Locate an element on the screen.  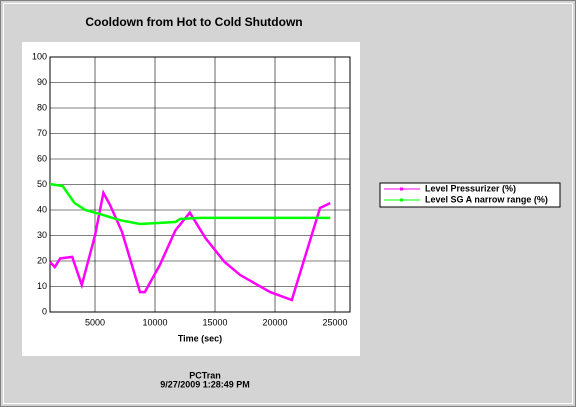
legend-label: Level Pressurizer (%) is located at coordinates (470, 188).